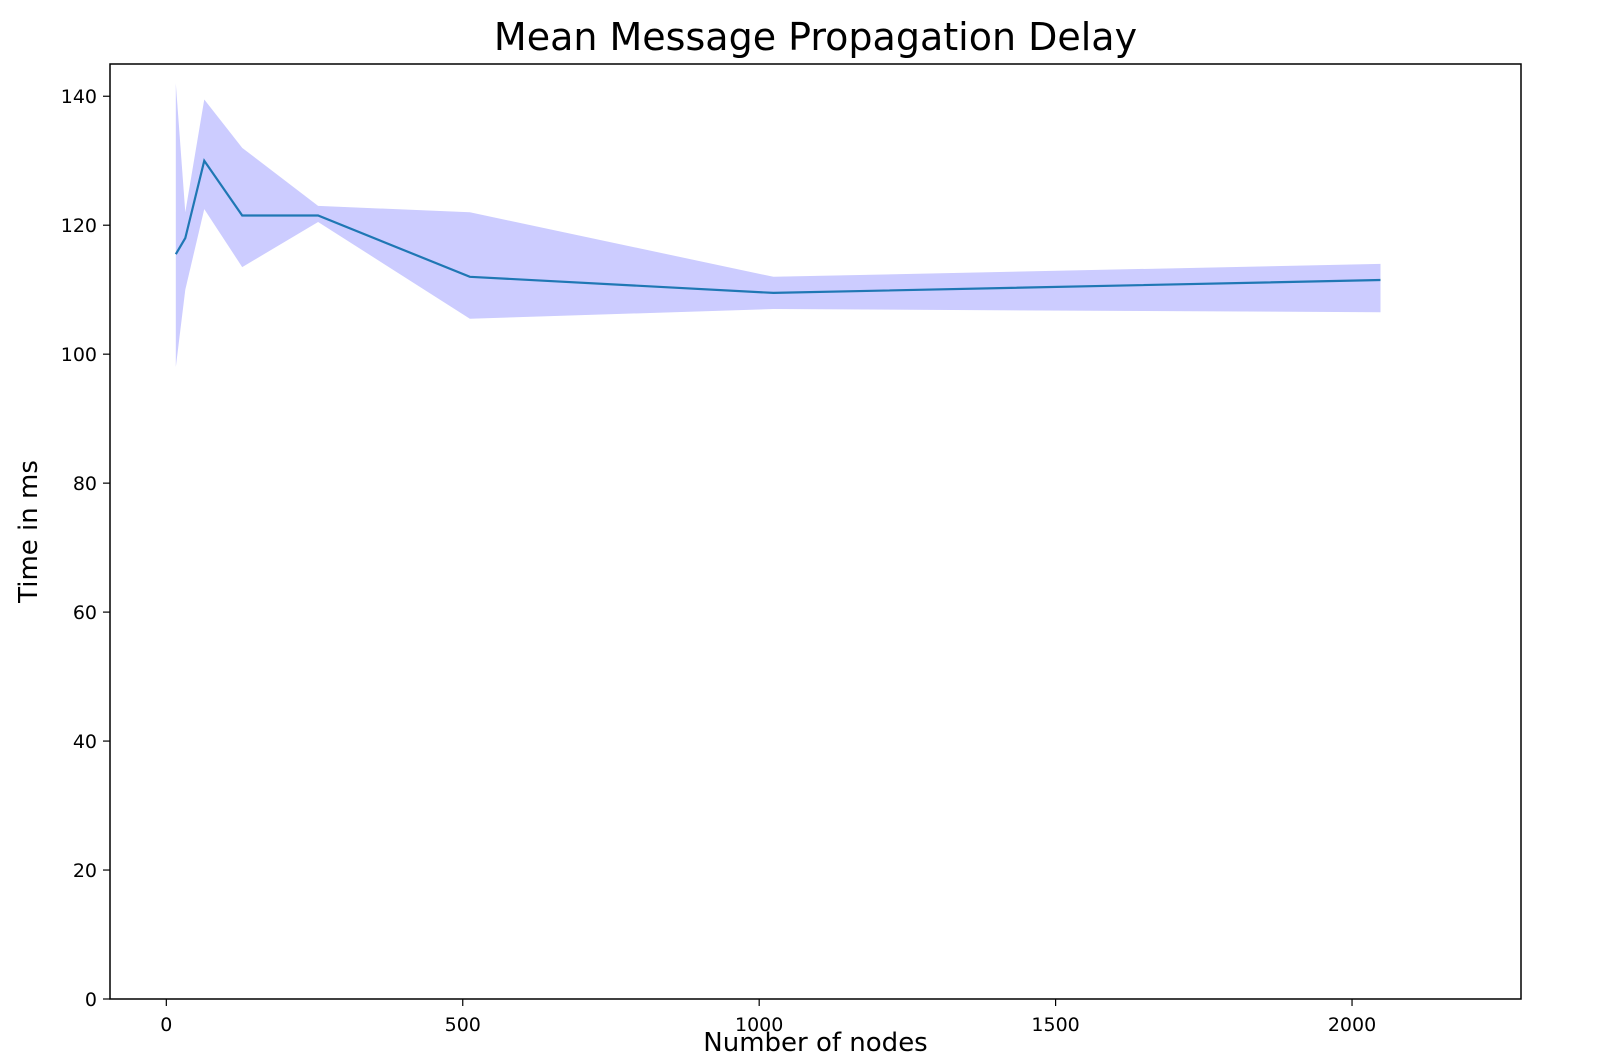  Describe the element at coordinates (91, 1000) in the screenshot. I see `y-tick-label: 0` at that location.